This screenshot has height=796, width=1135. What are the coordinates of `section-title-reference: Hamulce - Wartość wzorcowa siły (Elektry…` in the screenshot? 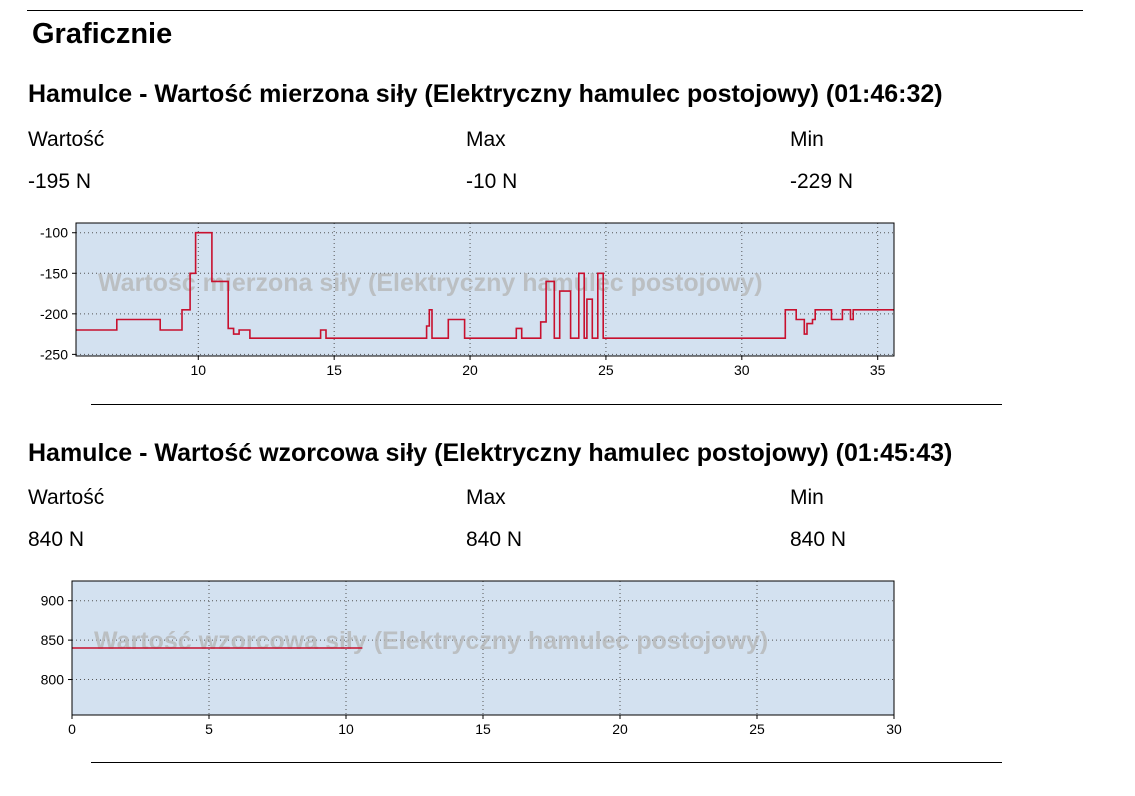 It's located at (490, 453).